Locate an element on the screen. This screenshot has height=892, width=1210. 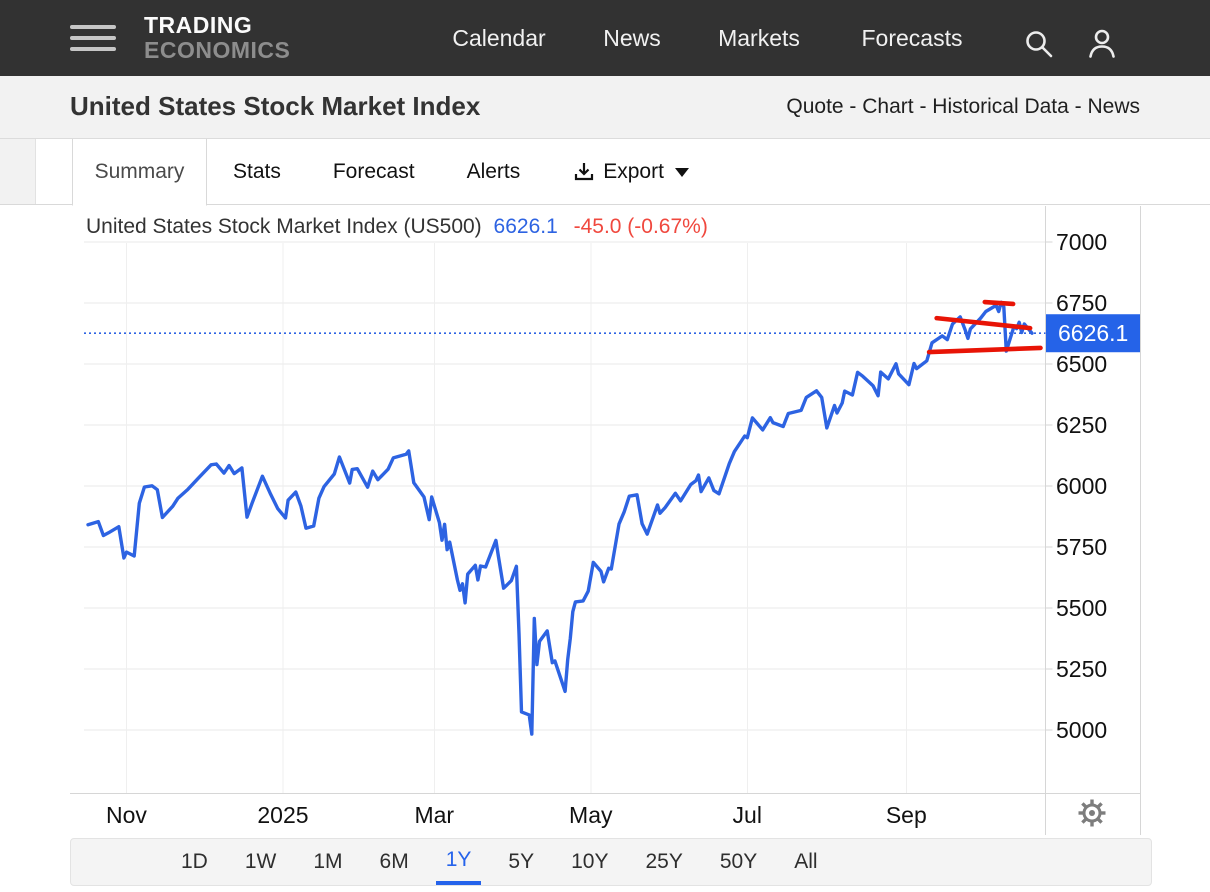
y-tick-label: 6500 is located at coordinates (1081, 364).